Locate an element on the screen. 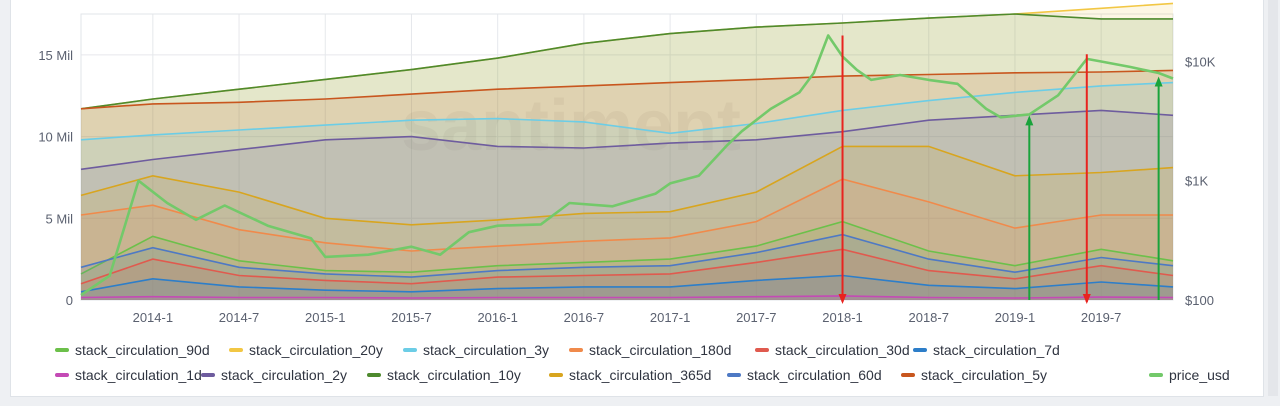 The width and height of the screenshot is (1280, 406). legend-label: stack_circulation_180d is located at coordinates (660, 350).